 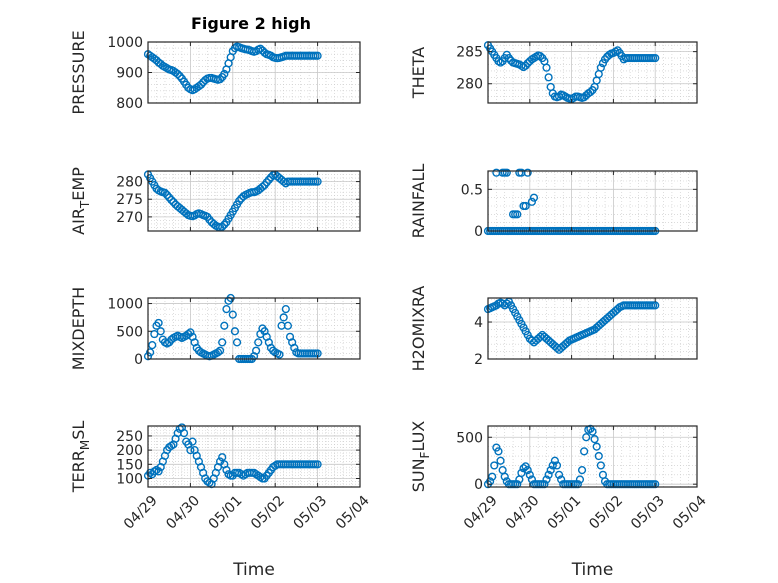 What do you see at coordinates (469, 53) in the screenshot?
I see `theta-y-tick-label: 285` at bounding box center [469, 53].